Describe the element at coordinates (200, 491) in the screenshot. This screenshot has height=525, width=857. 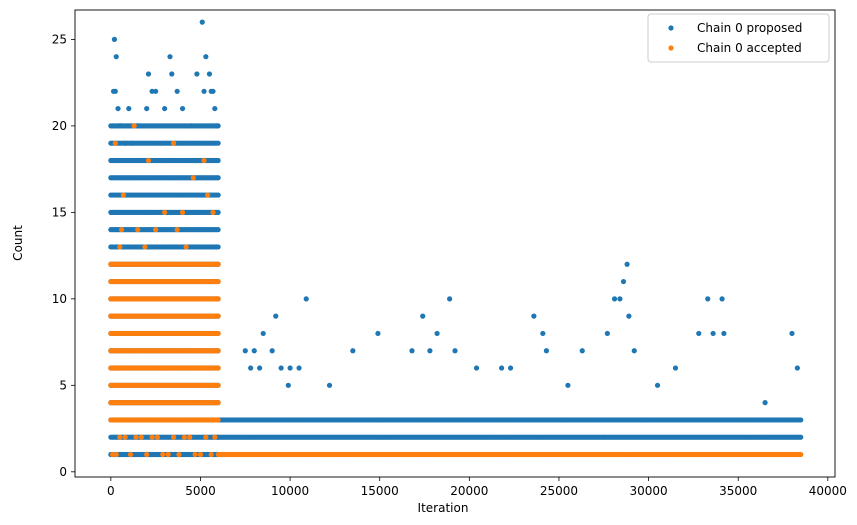
I see `x-tick-label: 5000` at that location.